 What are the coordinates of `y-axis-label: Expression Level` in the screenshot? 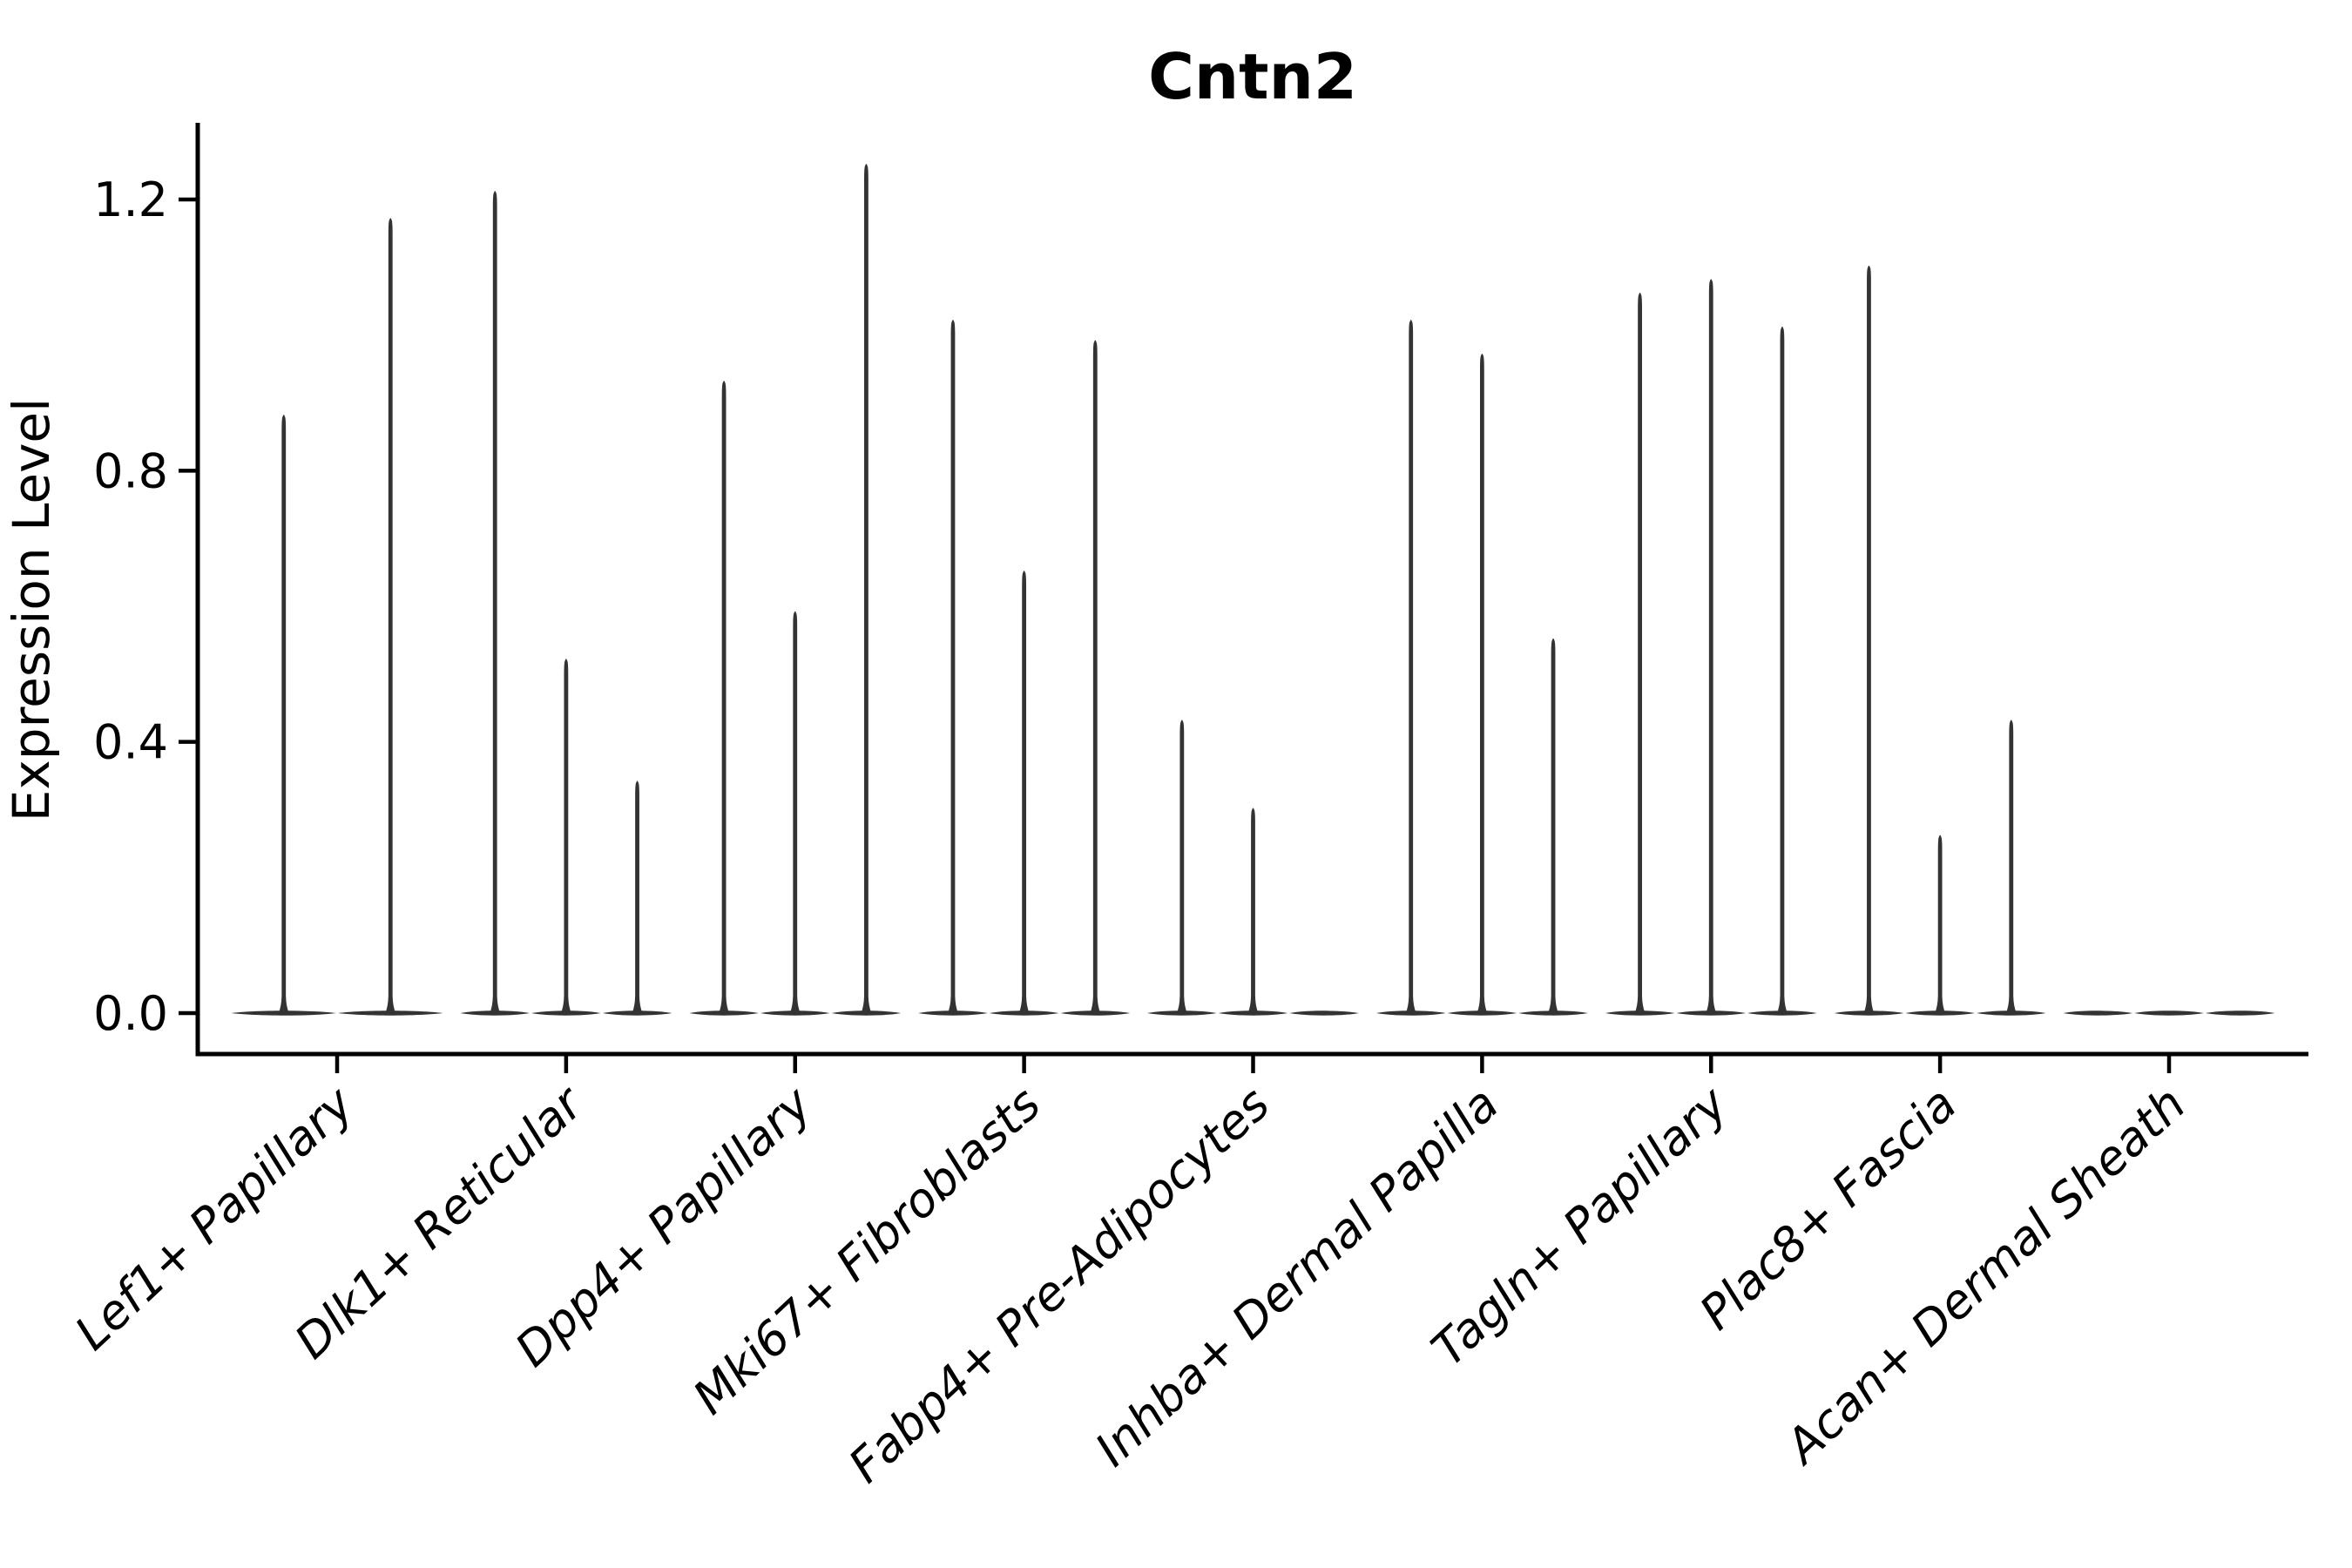 It's located at (32, 609).